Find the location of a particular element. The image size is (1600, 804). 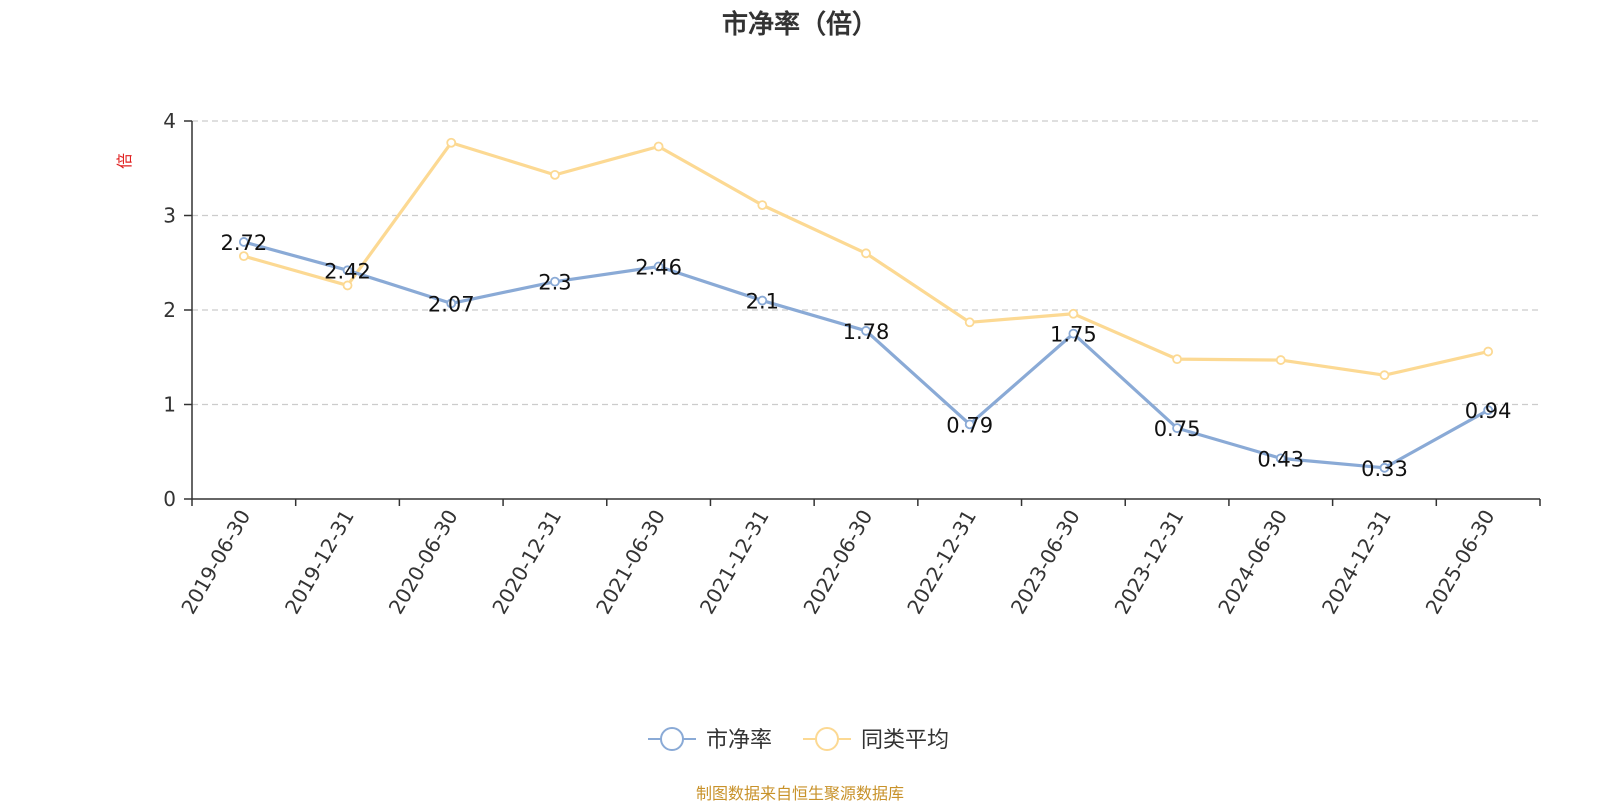

x-tick-label: 2025-06-30 is located at coordinates (1460, 562).